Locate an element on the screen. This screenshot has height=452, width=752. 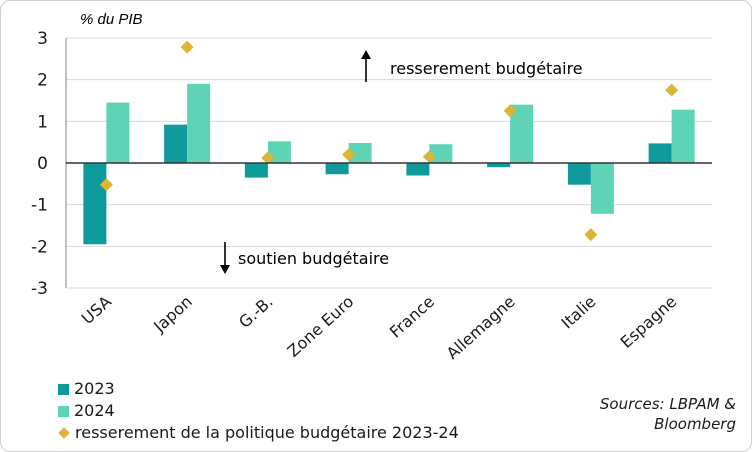
sources: Sources: LBPAM & Bloomberg is located at coordinates (668, 414).